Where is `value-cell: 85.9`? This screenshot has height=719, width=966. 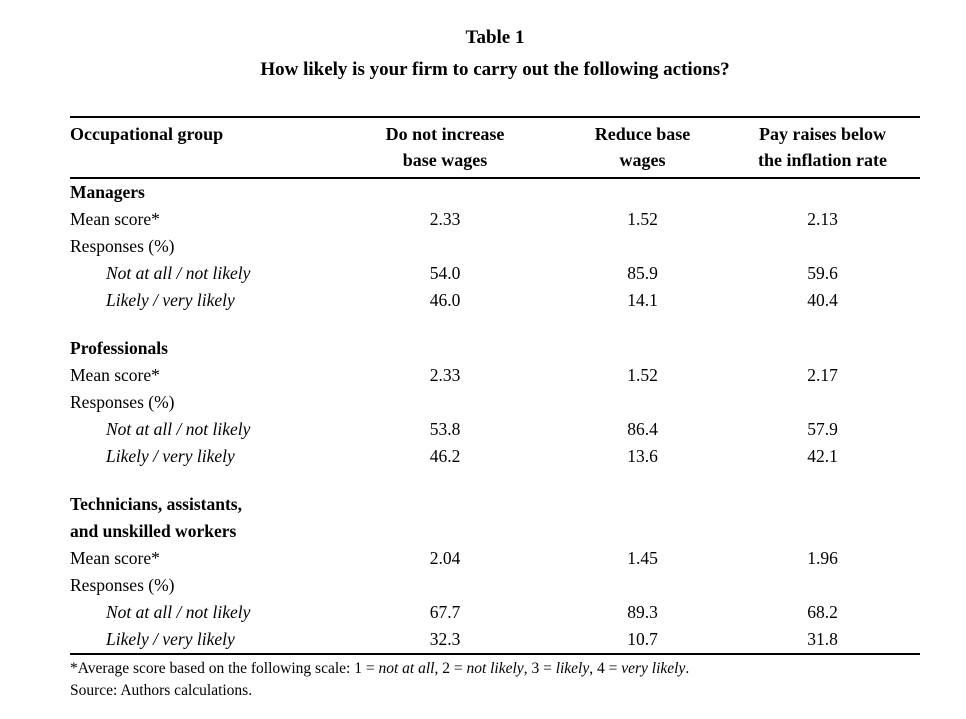 value-cell: 85.9 is located at coordinates (642, 273).